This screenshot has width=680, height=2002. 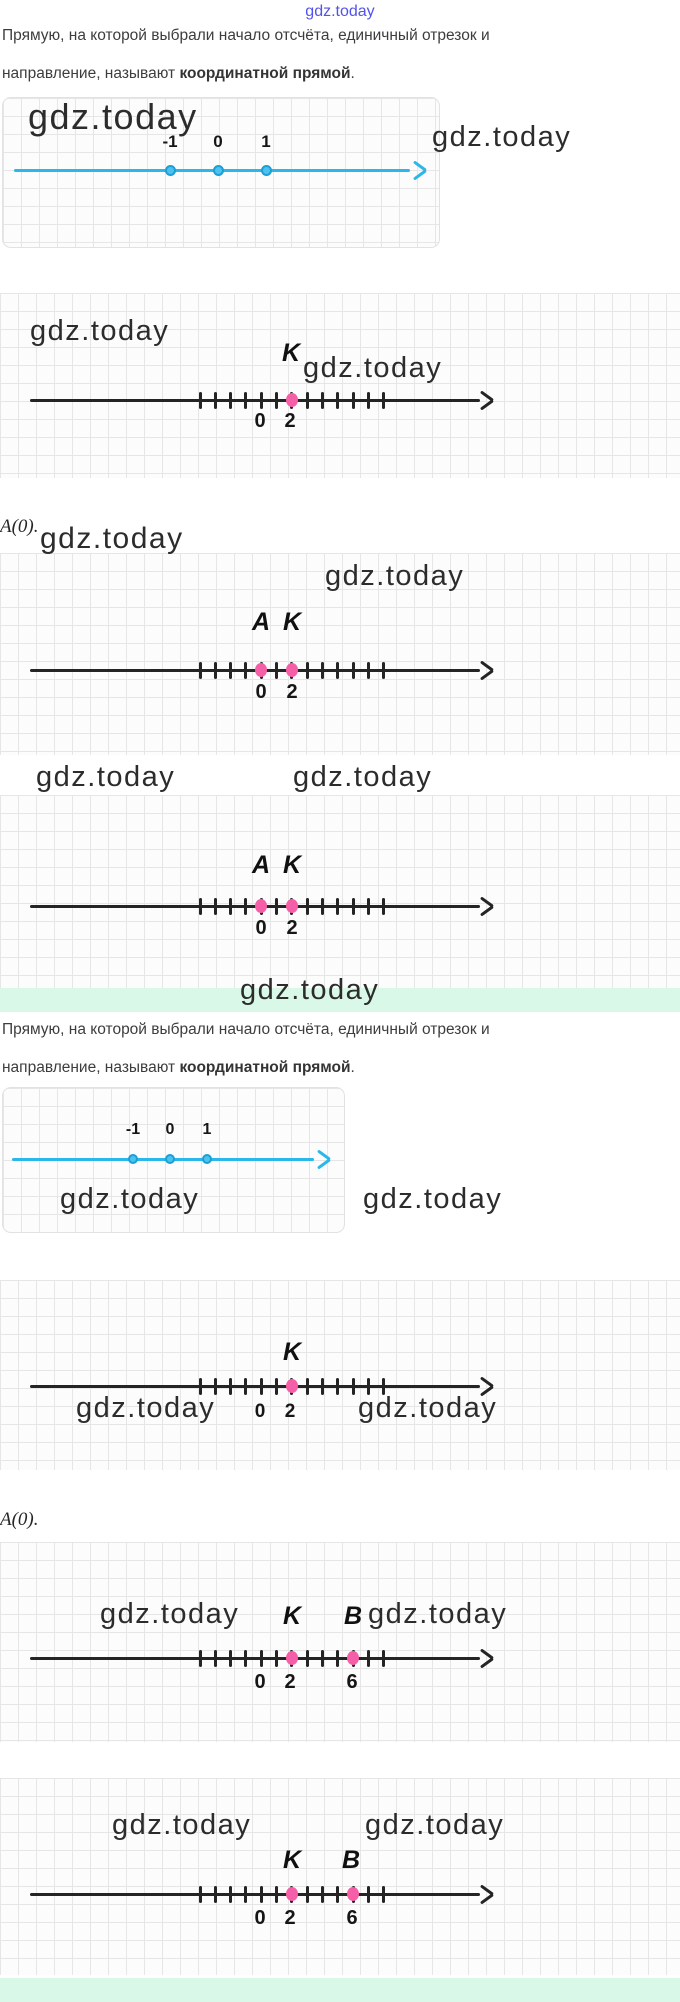 What do you see at coordinates (91, 73) in the screenshot?
I see `paragraph-text: направление, называют` at bounding box center [91, 73].